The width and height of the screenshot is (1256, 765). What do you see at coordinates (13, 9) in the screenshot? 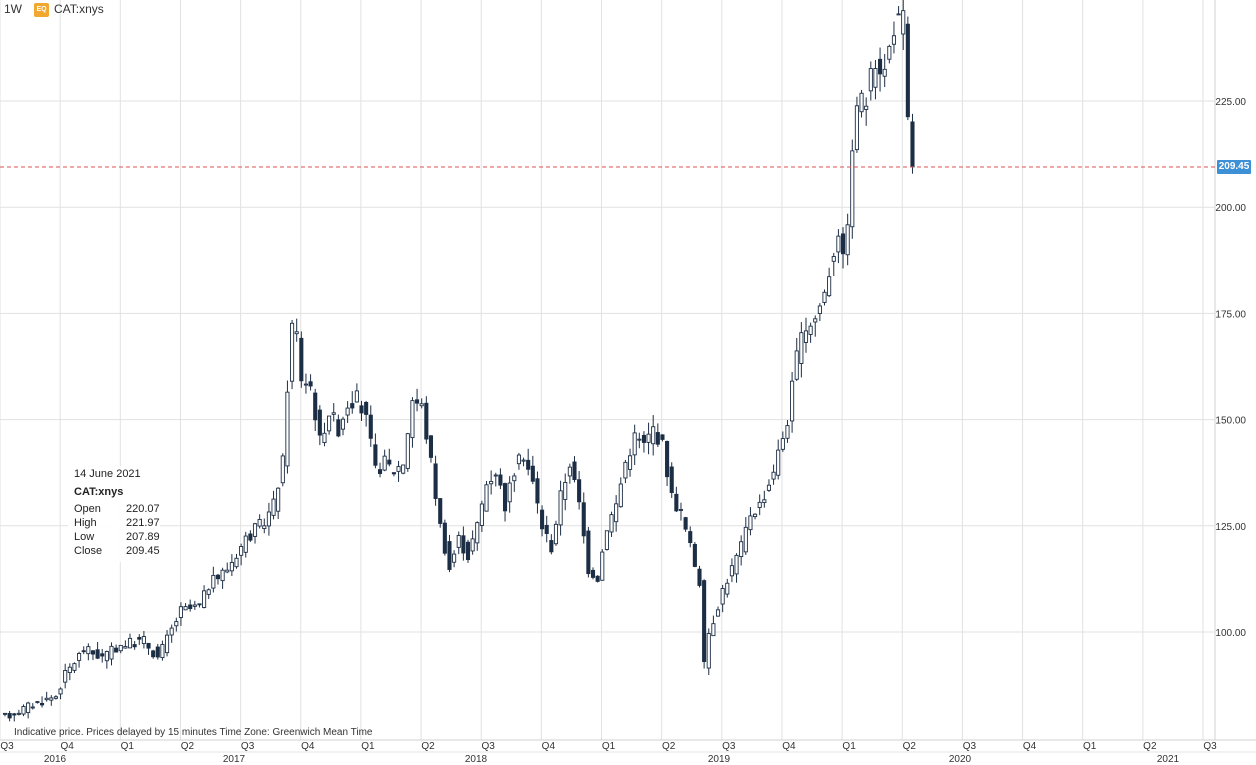
I see `interval-label: 1W` at bounding box center [13, 9].